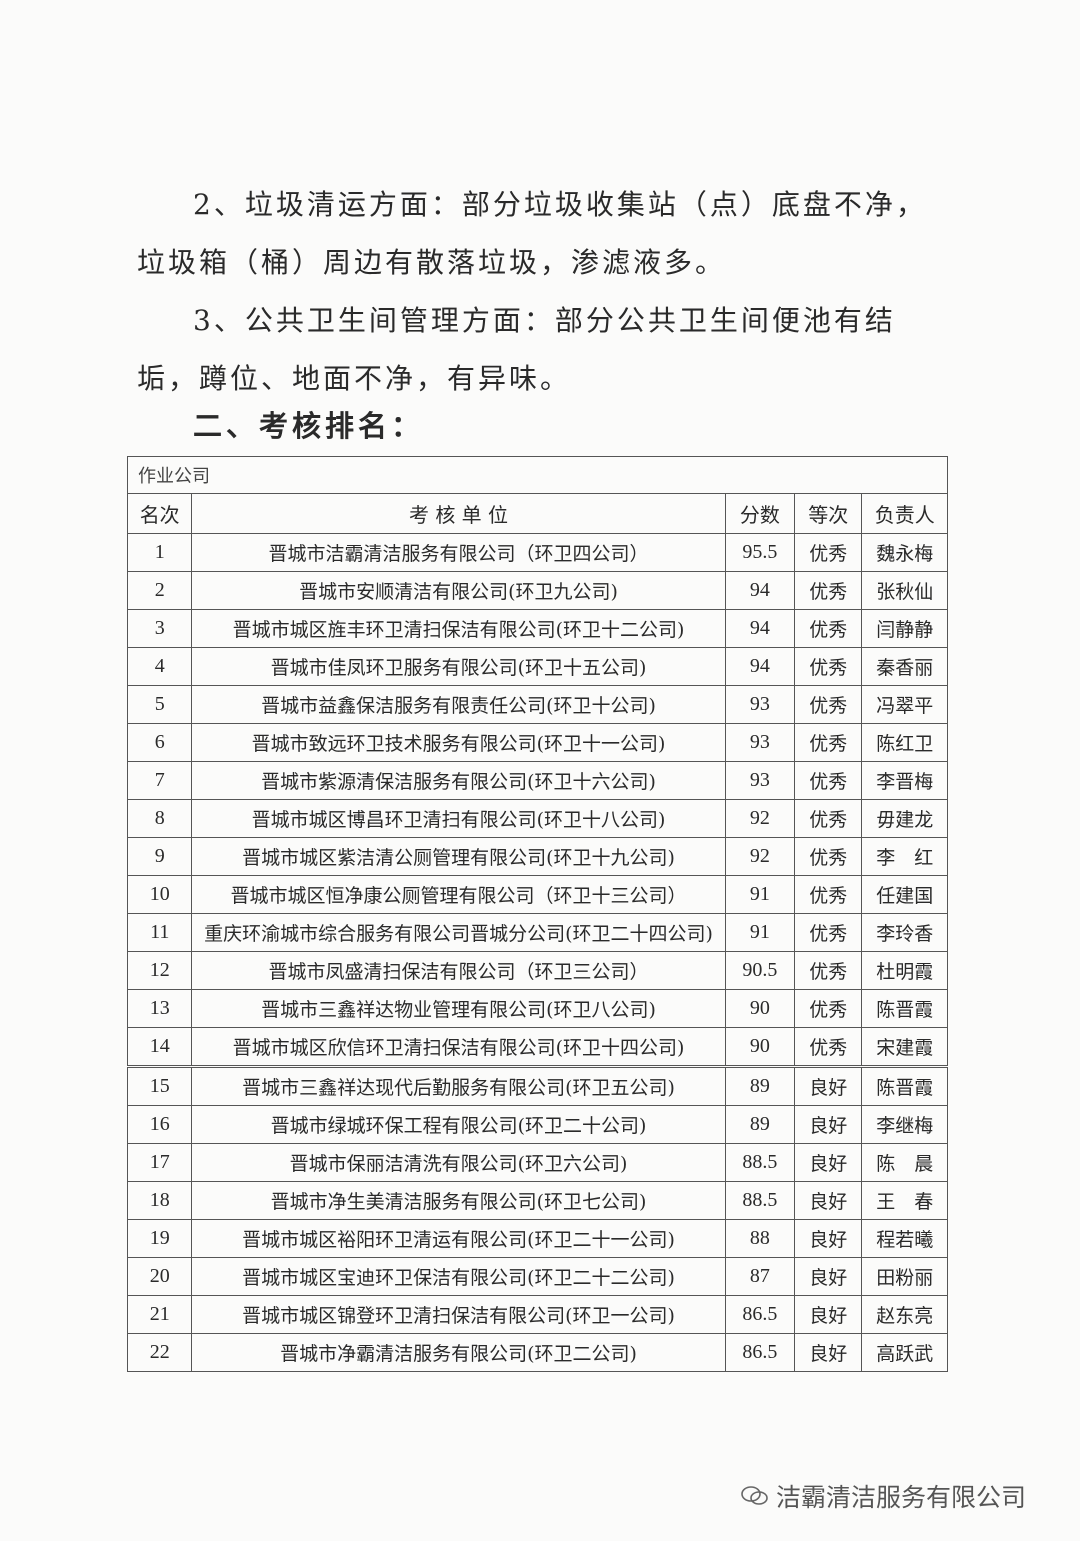 Image resolution: width=1080 pixels, height=1541 pixels. What do you see at coordinates (904, 1314) in the screenshot?
I see `cell-person: 赵东亮` at bounding box center [904, 1314].